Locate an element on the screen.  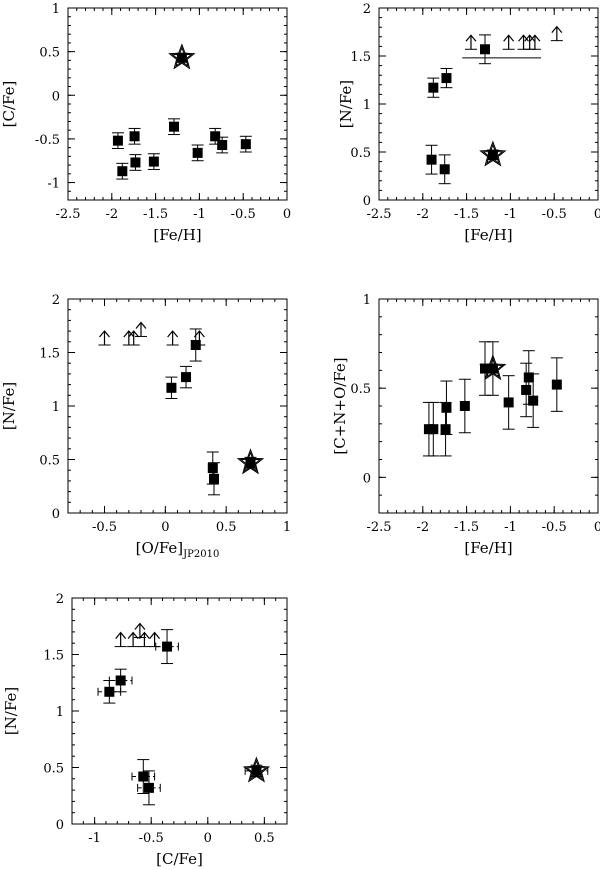
x-axis-label-subscript: JP2010 is located at coordinates (200, 554).